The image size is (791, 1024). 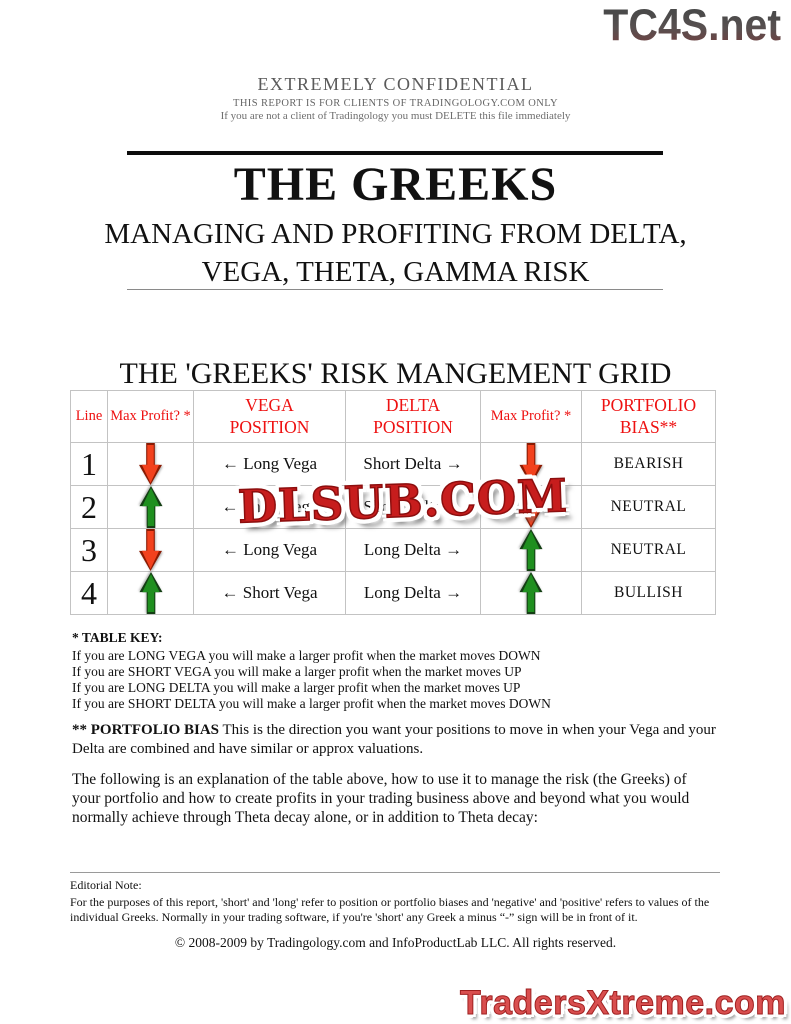 I want to click on col-header-delta-position: DELTA POSITION, so click(x=413, y=416).